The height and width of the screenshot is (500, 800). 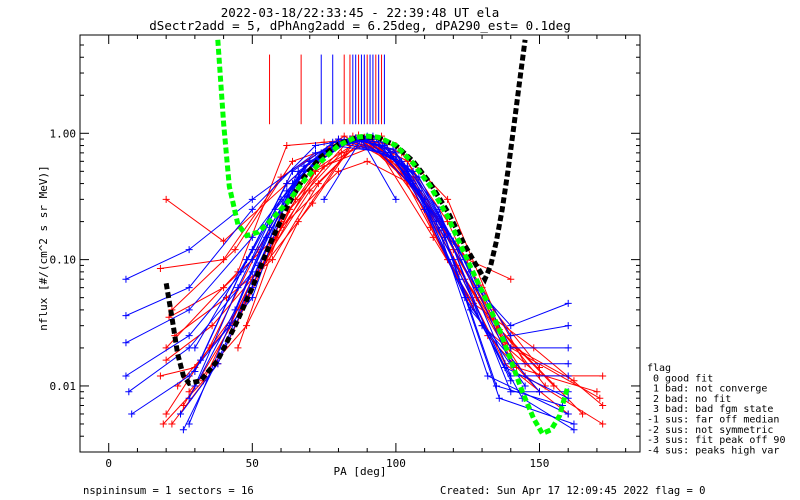 What do you see at coordinates (659, 368) in the screenshot?
I see `legend-entry: flag` at bounding box center [659, 368].